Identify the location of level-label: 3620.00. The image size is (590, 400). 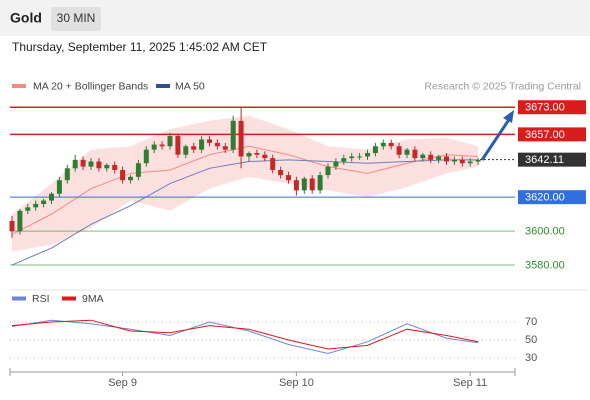
(545, 198).